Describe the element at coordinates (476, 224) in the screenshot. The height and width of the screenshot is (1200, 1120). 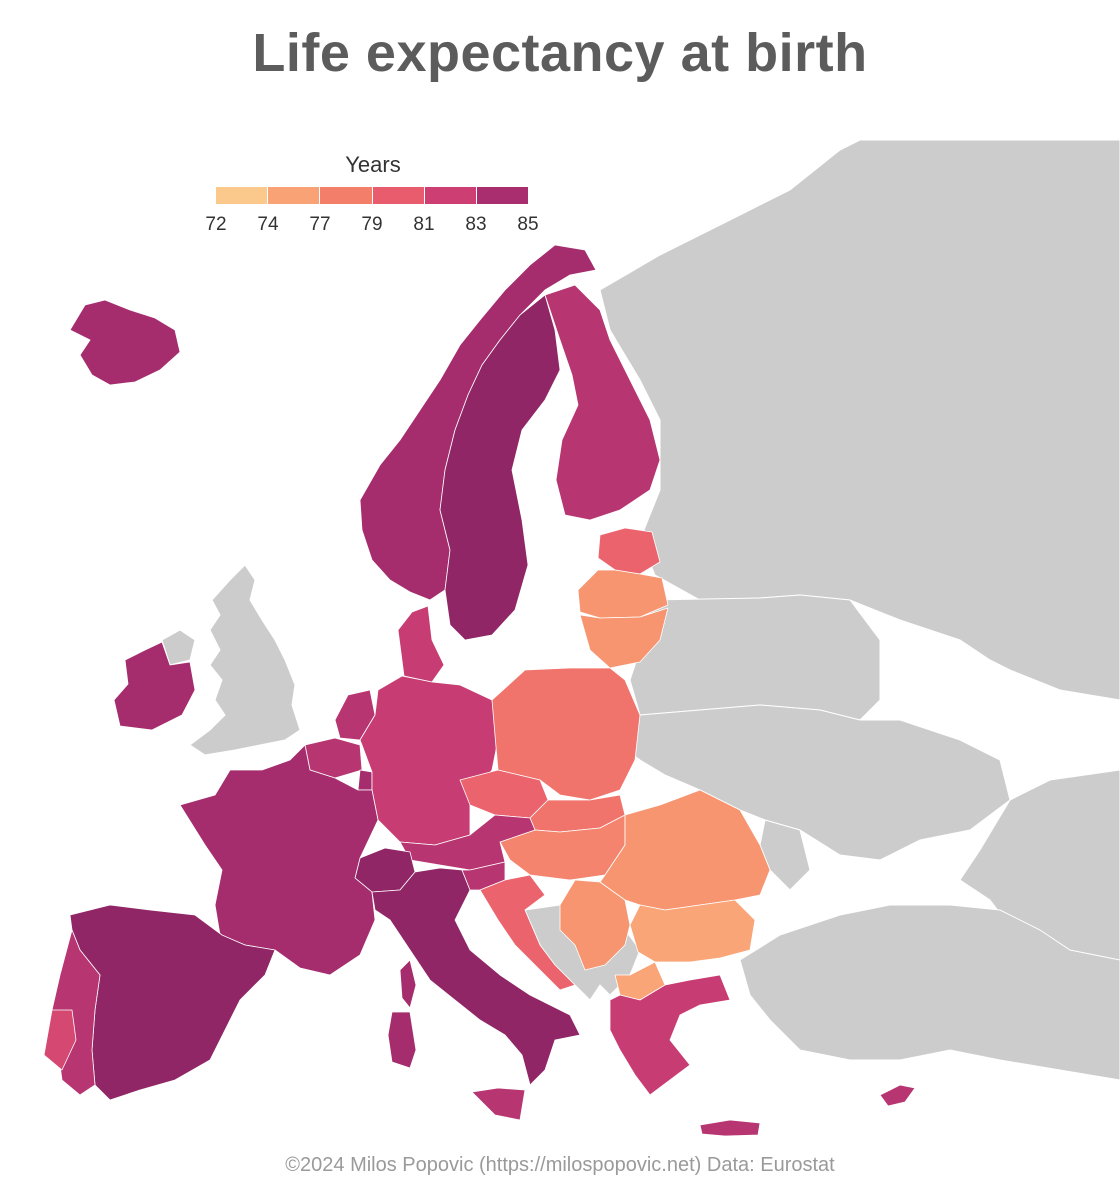
I see `legend-tick-label: 83` at that location.